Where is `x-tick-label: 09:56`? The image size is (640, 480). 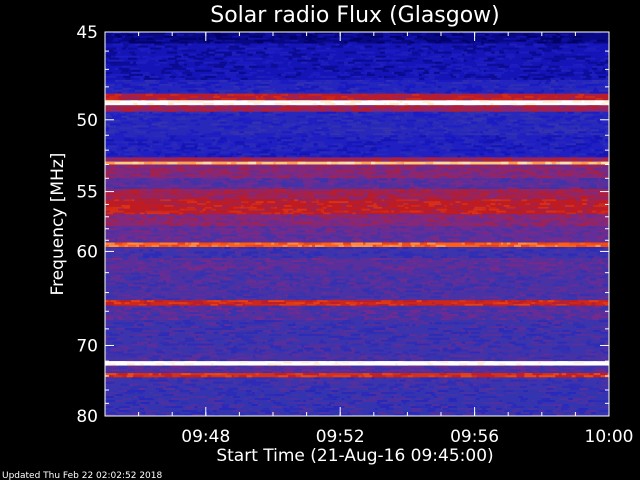
x-tick-label: 09:56 is located at coordinates (474, 437).